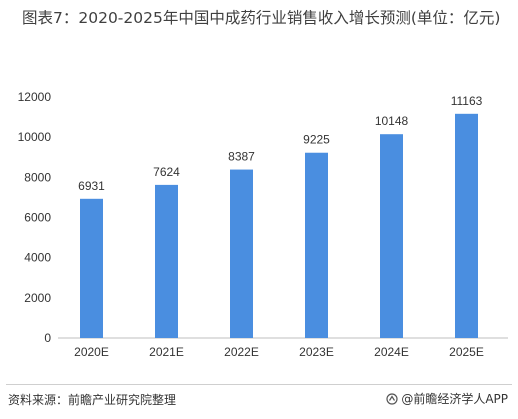 This screenshot has height=419, width=518. What do you see at coordinates (391, 352) in the screenshot?
I see `x-tick-label: 2024E` at bounding box center [391, 352].